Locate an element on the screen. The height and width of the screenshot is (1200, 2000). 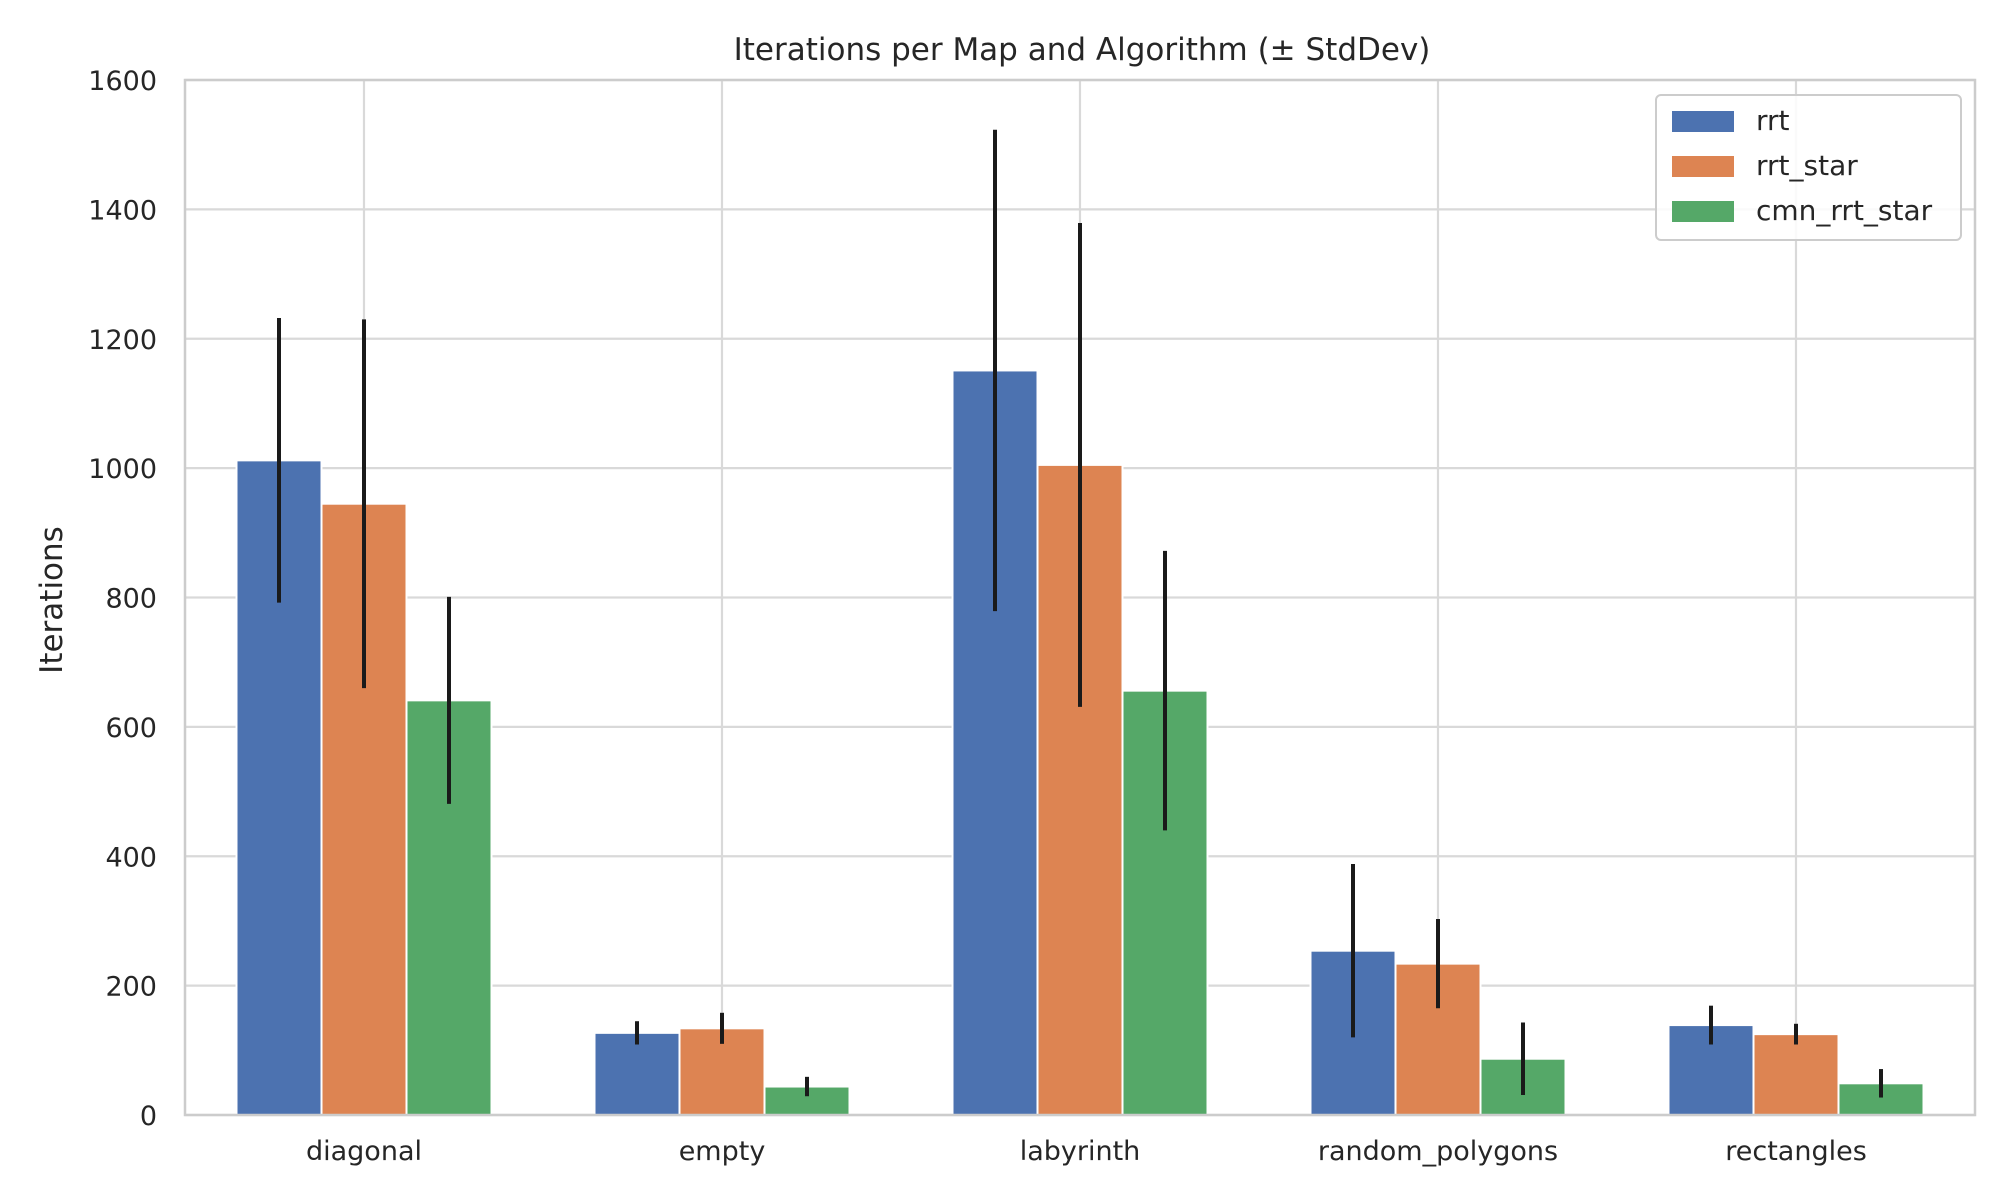
y-tick-label: 1200 is located at coordinates (122, 340).